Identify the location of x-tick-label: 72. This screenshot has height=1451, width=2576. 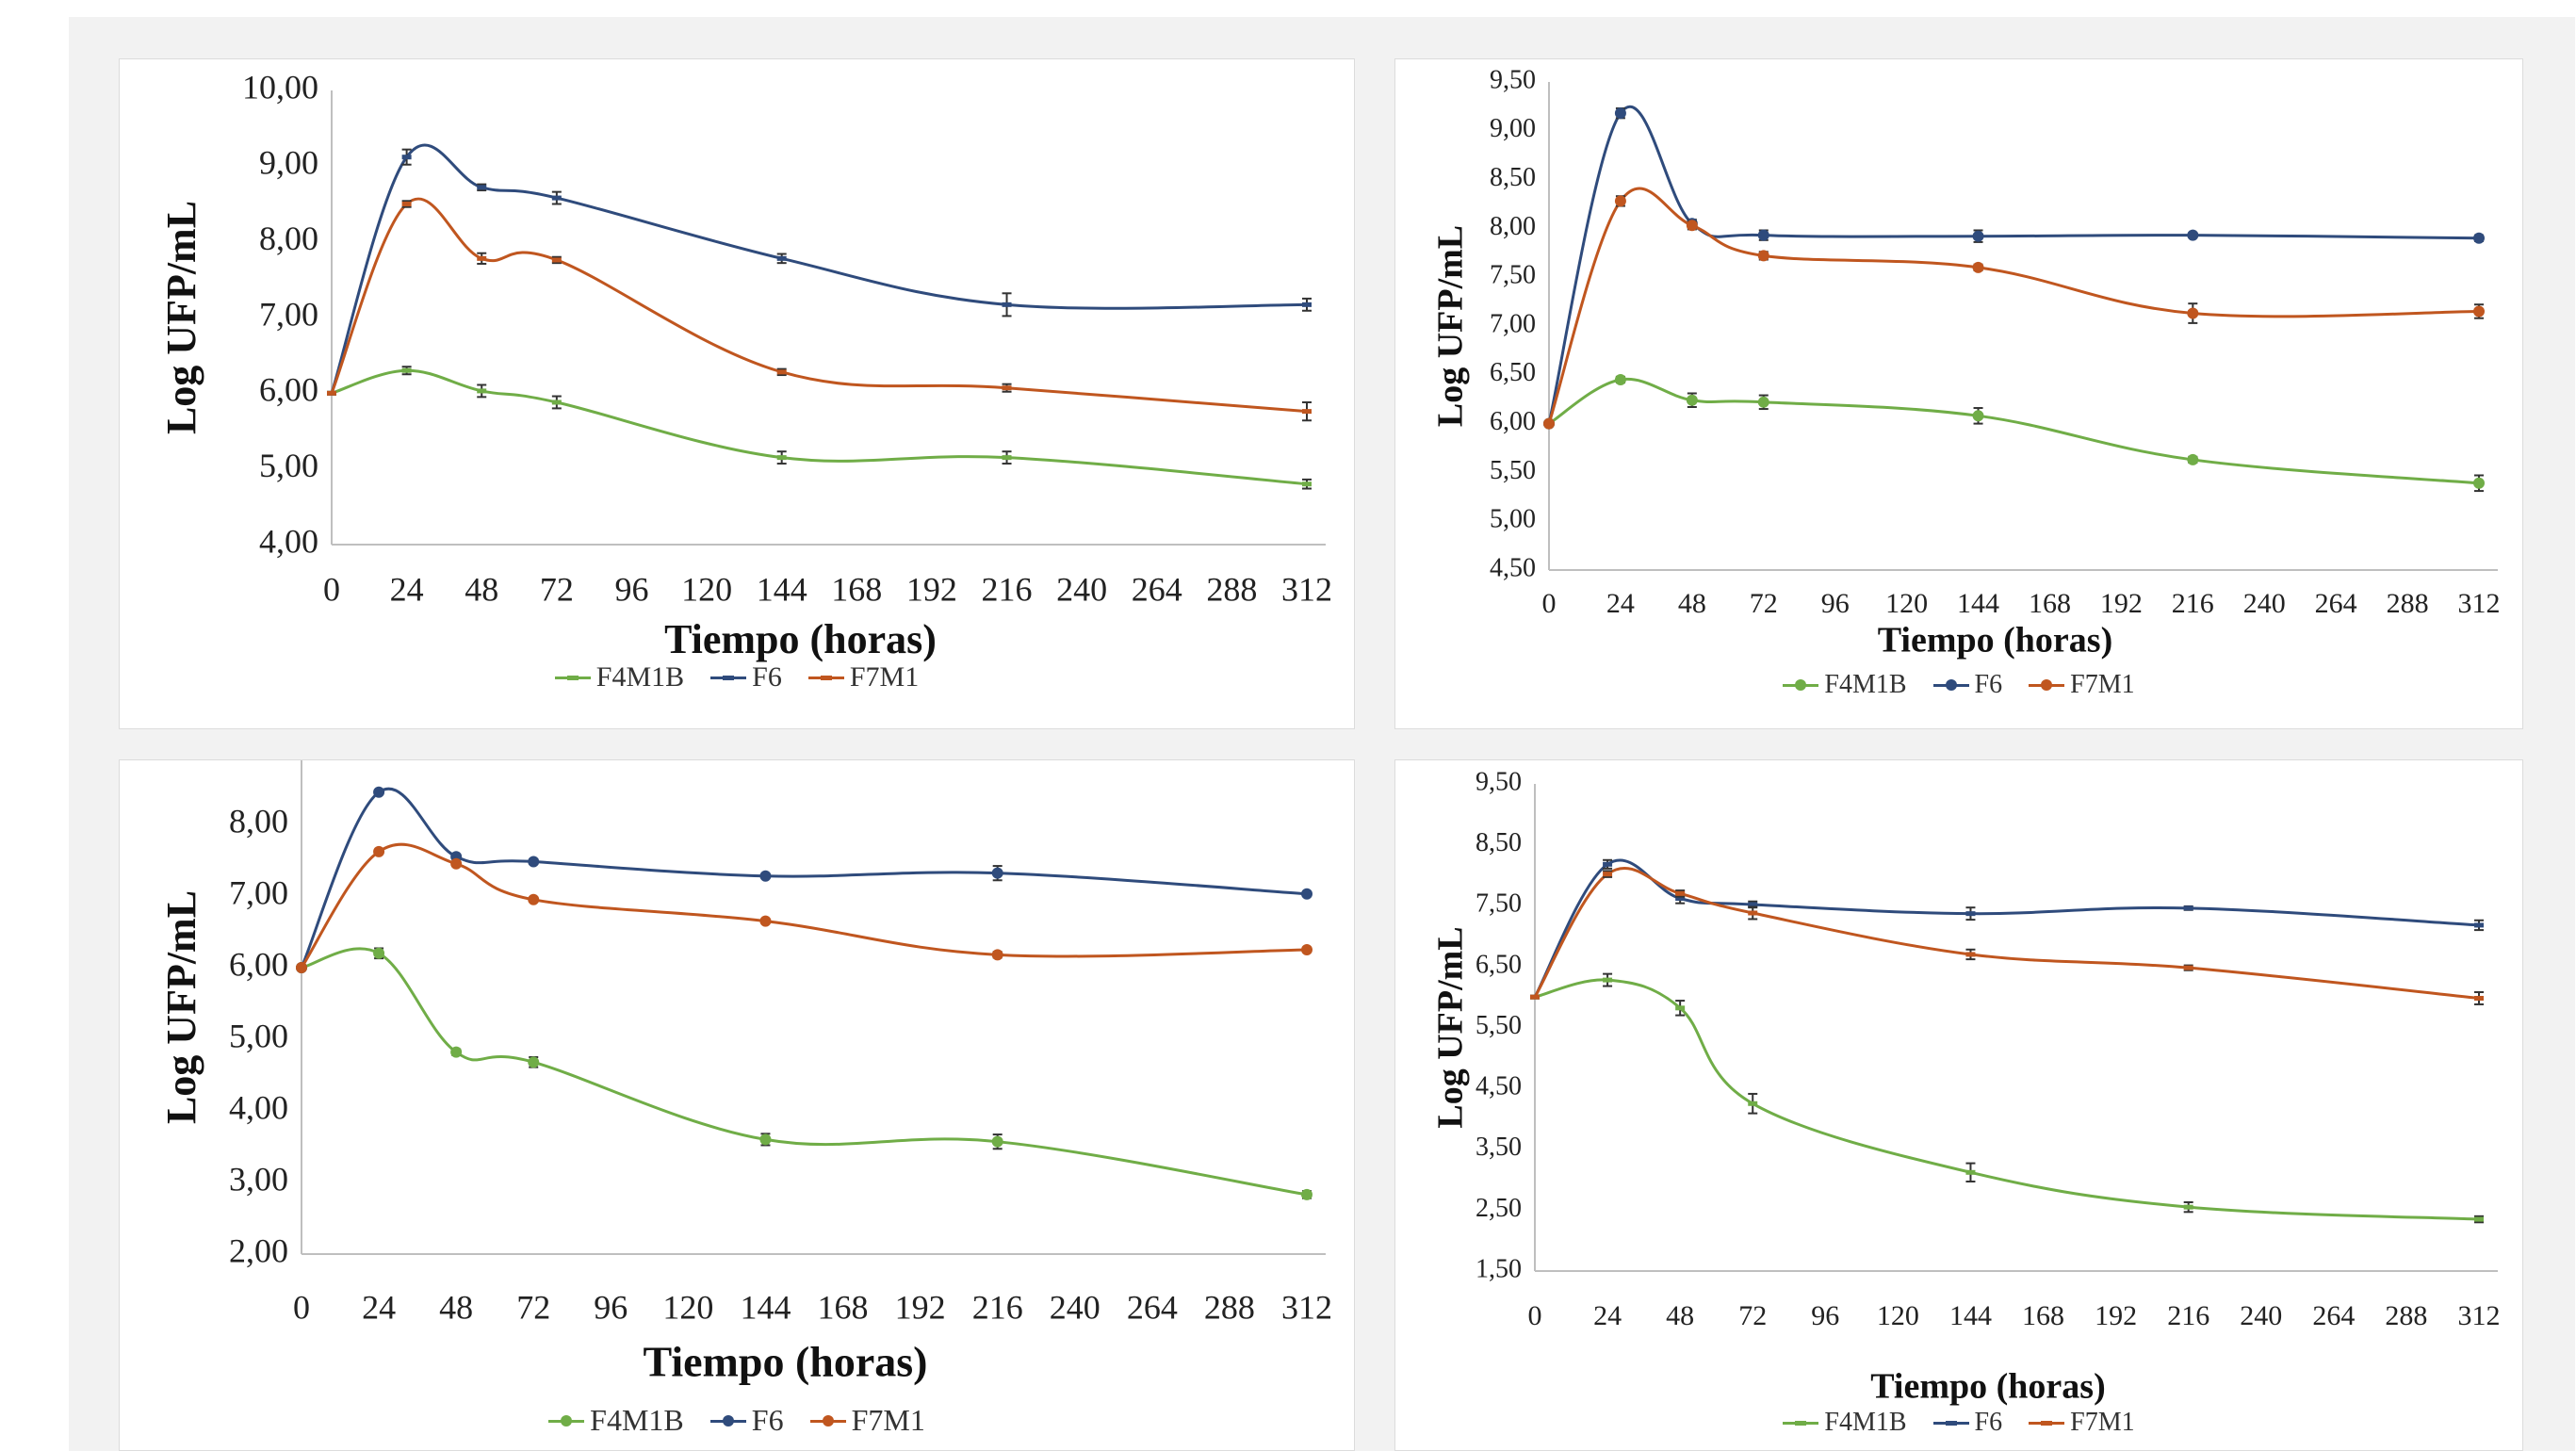
(1752, 1315).